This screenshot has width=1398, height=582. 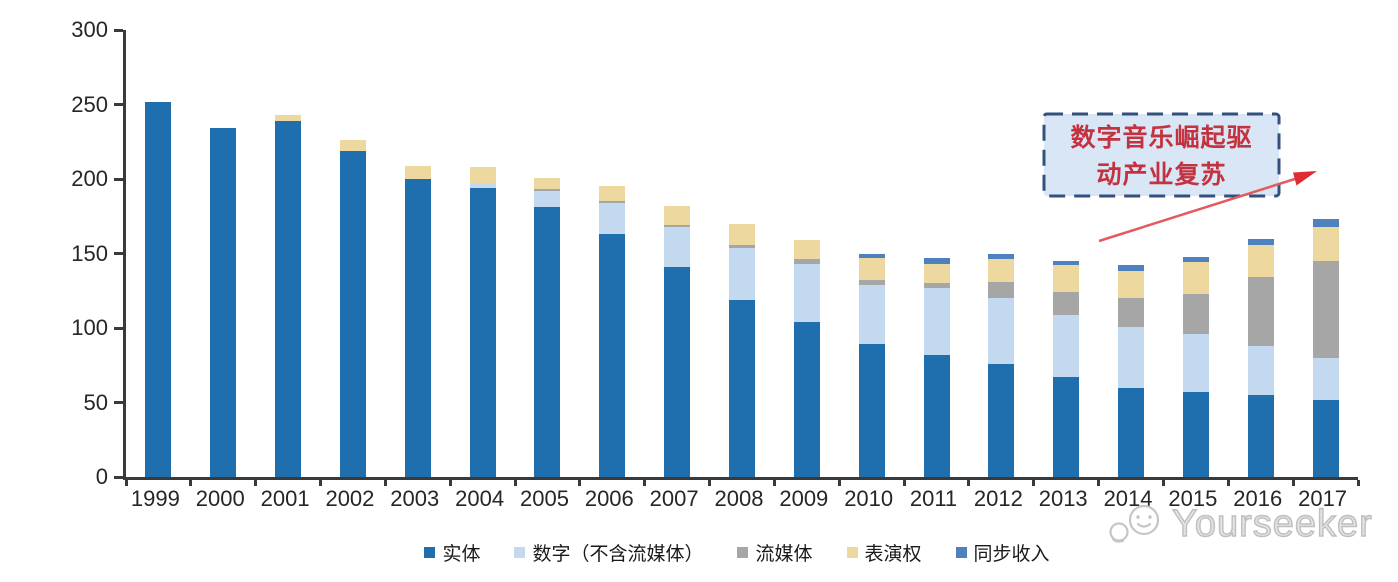 I want to click on legend-item-1: 数字（不含流媒体）, so click(x=608, y=552).